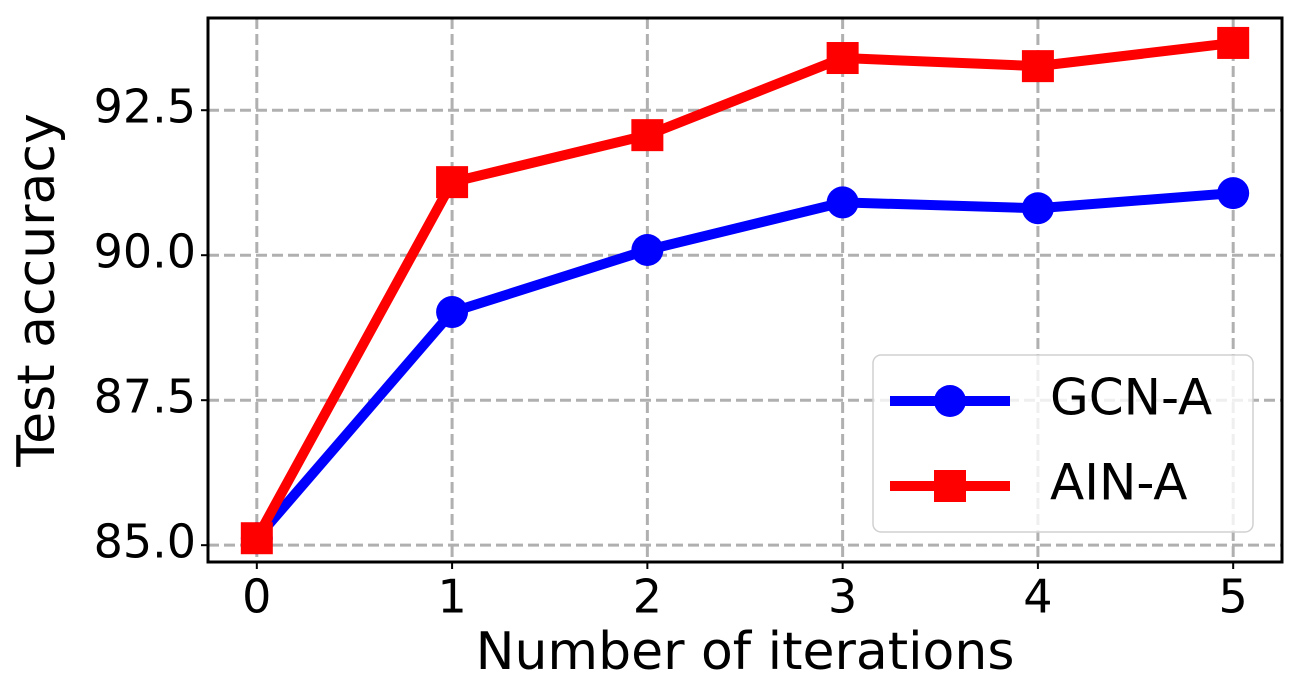 The width and height of the screenshot is (1300, 700). Describe the element at coordinates (145, 252) in the screenshot. I see `y-tick-label: 90.0` at that location.